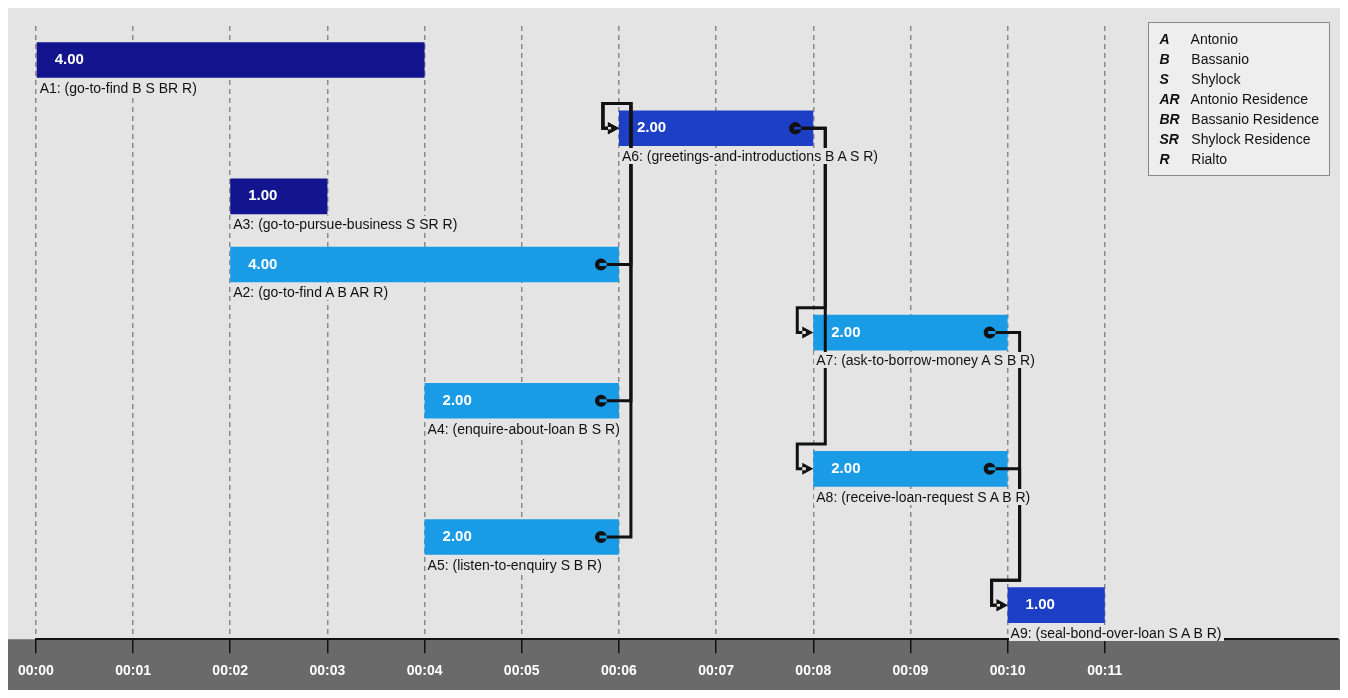  I want to click on x-tick-label: 00:10, so click(1007, 670).